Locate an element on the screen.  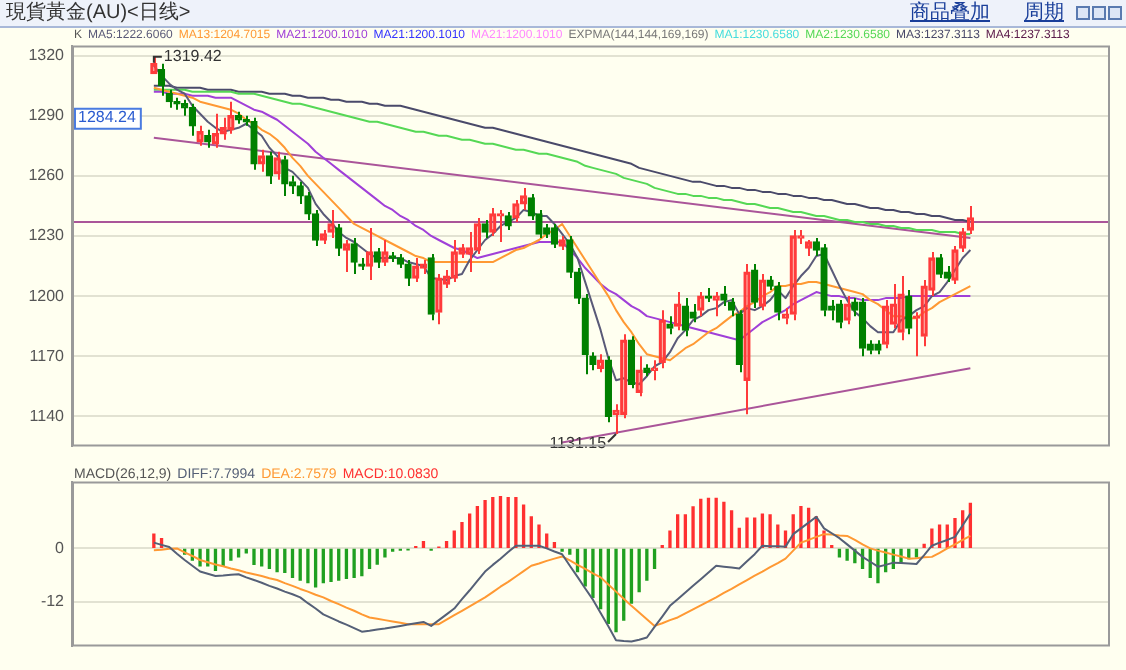
y-tick-label: 1140 is located at coordinates (47, 415).